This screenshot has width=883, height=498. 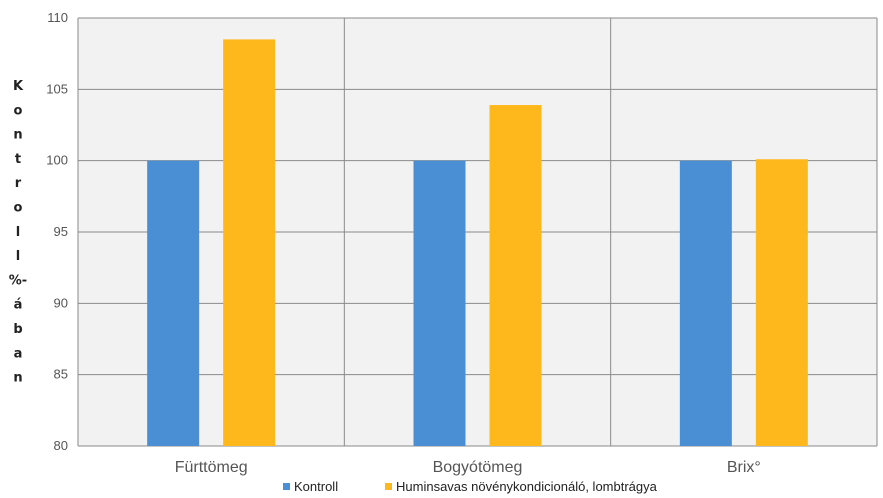 What do you see at coordinates (57, 160) in the screenshot?
I see `y-tick-label: 100` at bounding box center [57, 160].